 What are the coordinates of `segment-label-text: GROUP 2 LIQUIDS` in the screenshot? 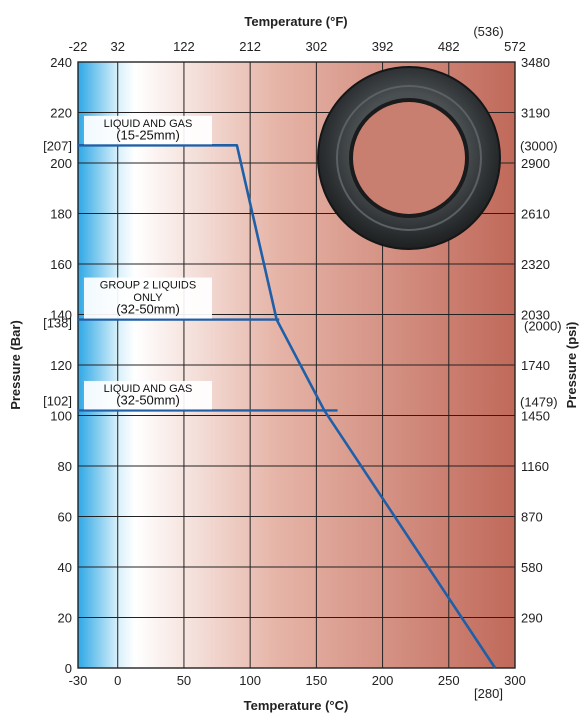 It's located at (148, 286).